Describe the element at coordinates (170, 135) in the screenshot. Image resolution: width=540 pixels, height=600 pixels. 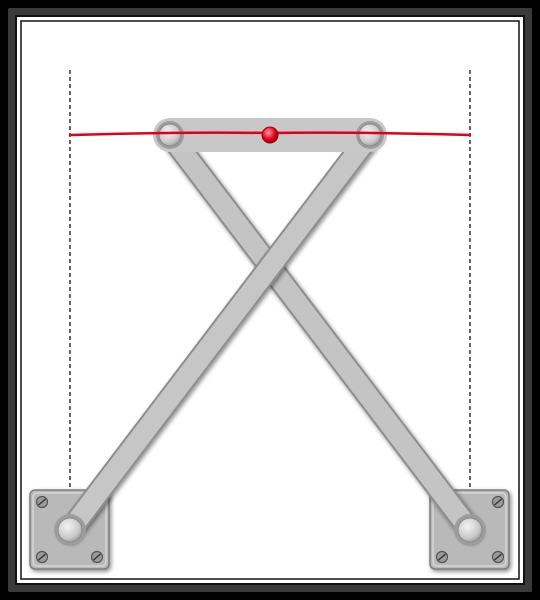
I see `joint-coupler-left` at that location.